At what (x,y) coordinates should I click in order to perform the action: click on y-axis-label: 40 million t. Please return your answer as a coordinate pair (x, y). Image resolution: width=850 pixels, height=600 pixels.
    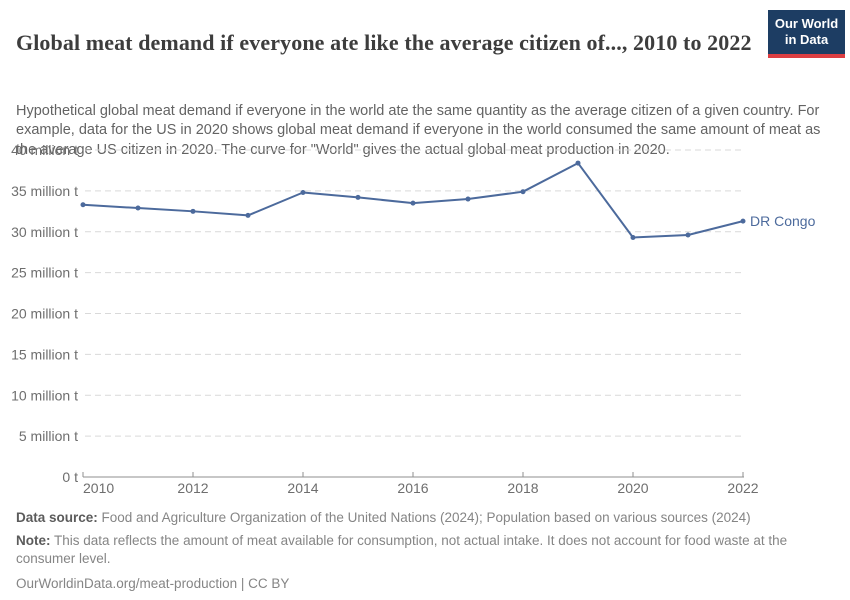
    Looking at the image, I should click on (44, 150).